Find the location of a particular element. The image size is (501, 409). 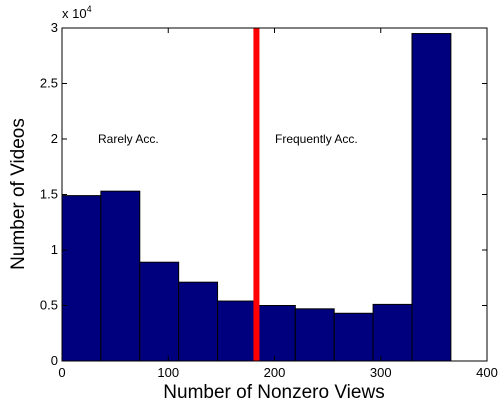

y-tick-label: 1 is located at coordinates (54, 249).